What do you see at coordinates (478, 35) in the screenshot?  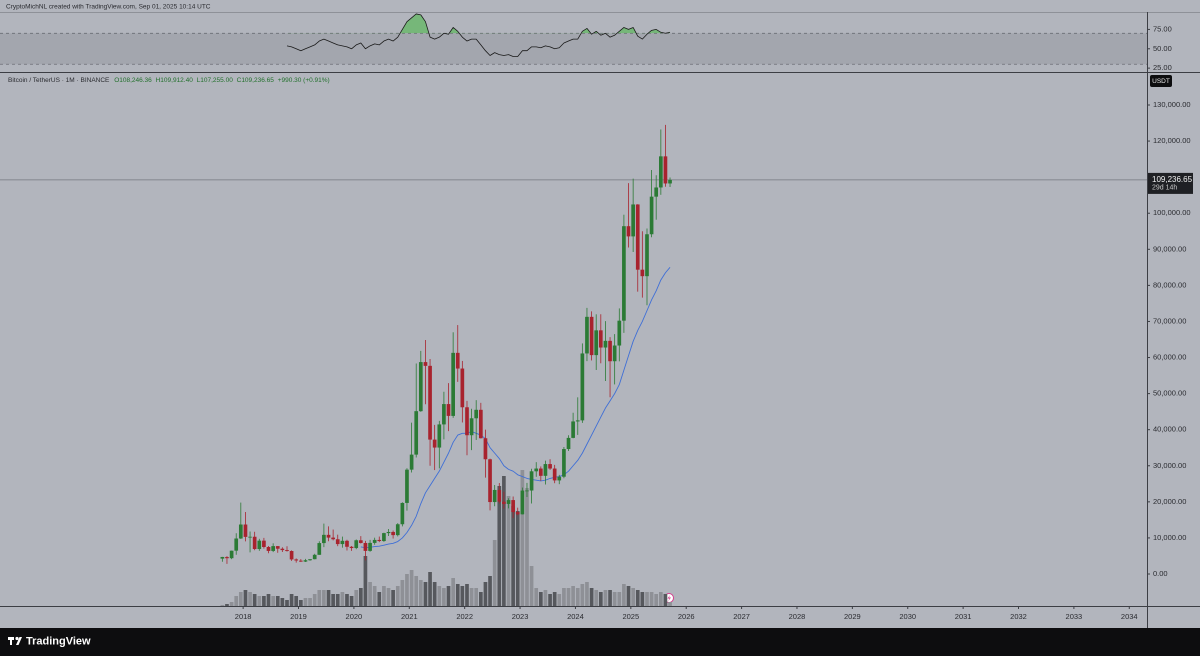 I see `rsi-line` at bounding box center [478, 35].